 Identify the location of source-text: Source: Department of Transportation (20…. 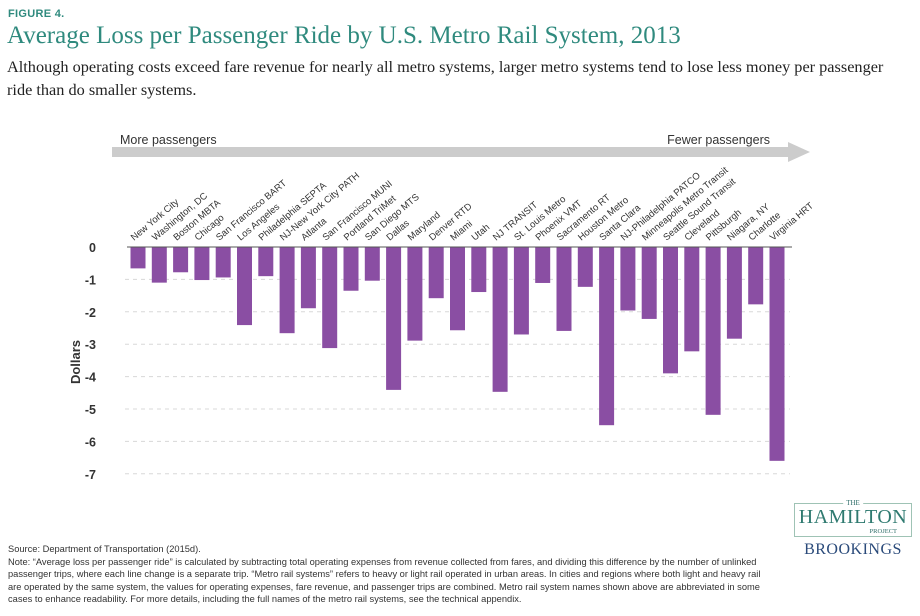
(104, 549).